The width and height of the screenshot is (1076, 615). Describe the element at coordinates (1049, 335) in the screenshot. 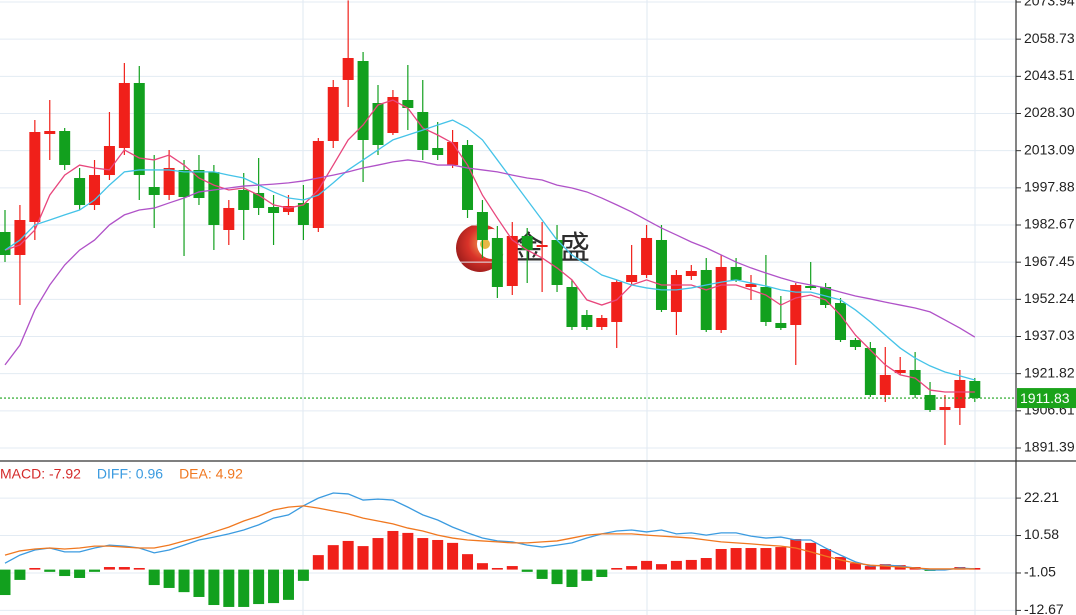

I see `y-tick-label: 1937.03` at that location.